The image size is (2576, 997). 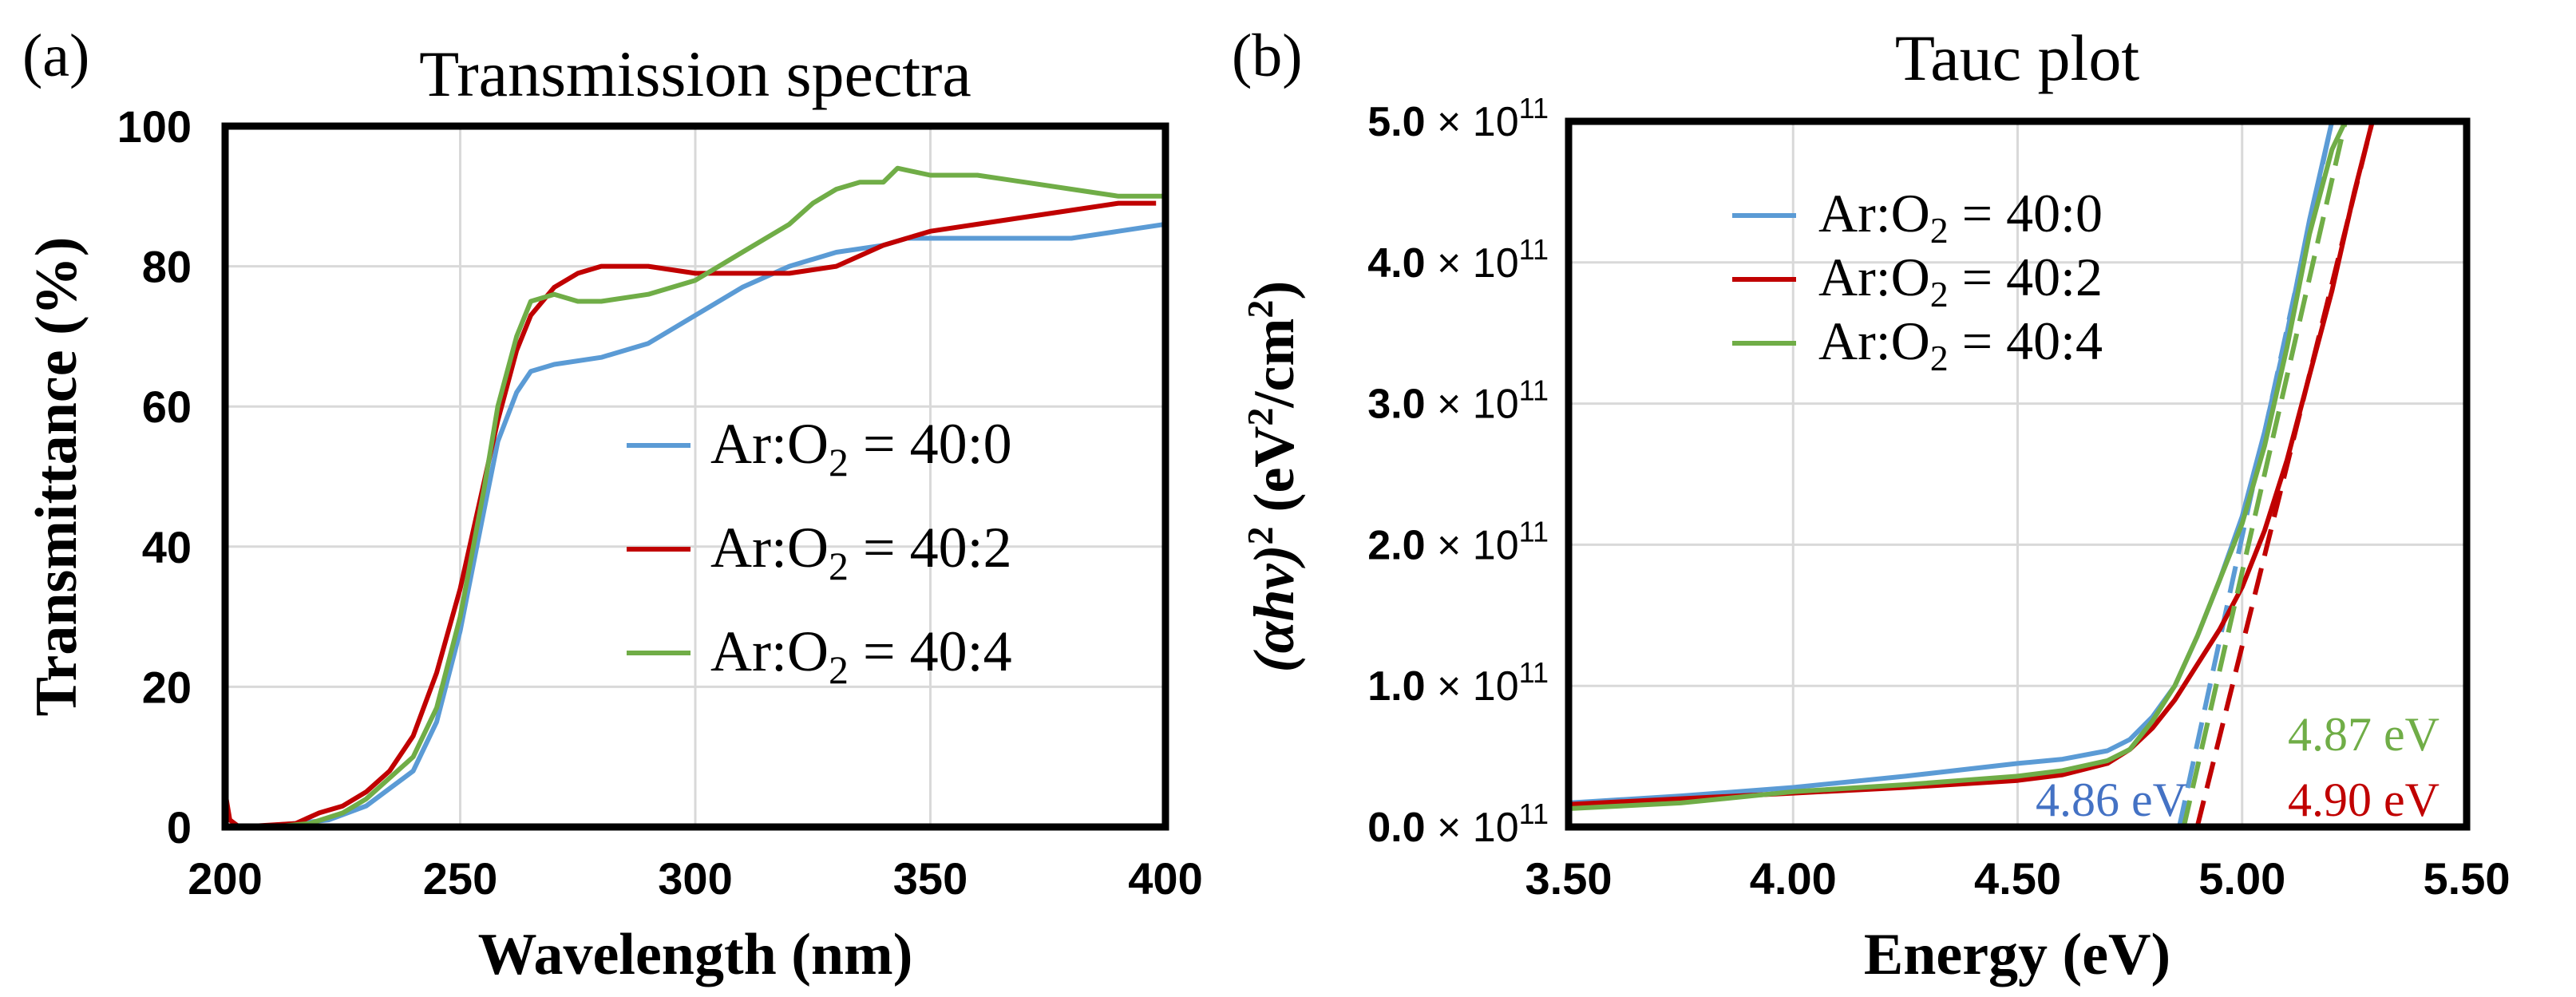 I want to click on panel-a-y-tick-label: 20, so click(x=167, y=687).